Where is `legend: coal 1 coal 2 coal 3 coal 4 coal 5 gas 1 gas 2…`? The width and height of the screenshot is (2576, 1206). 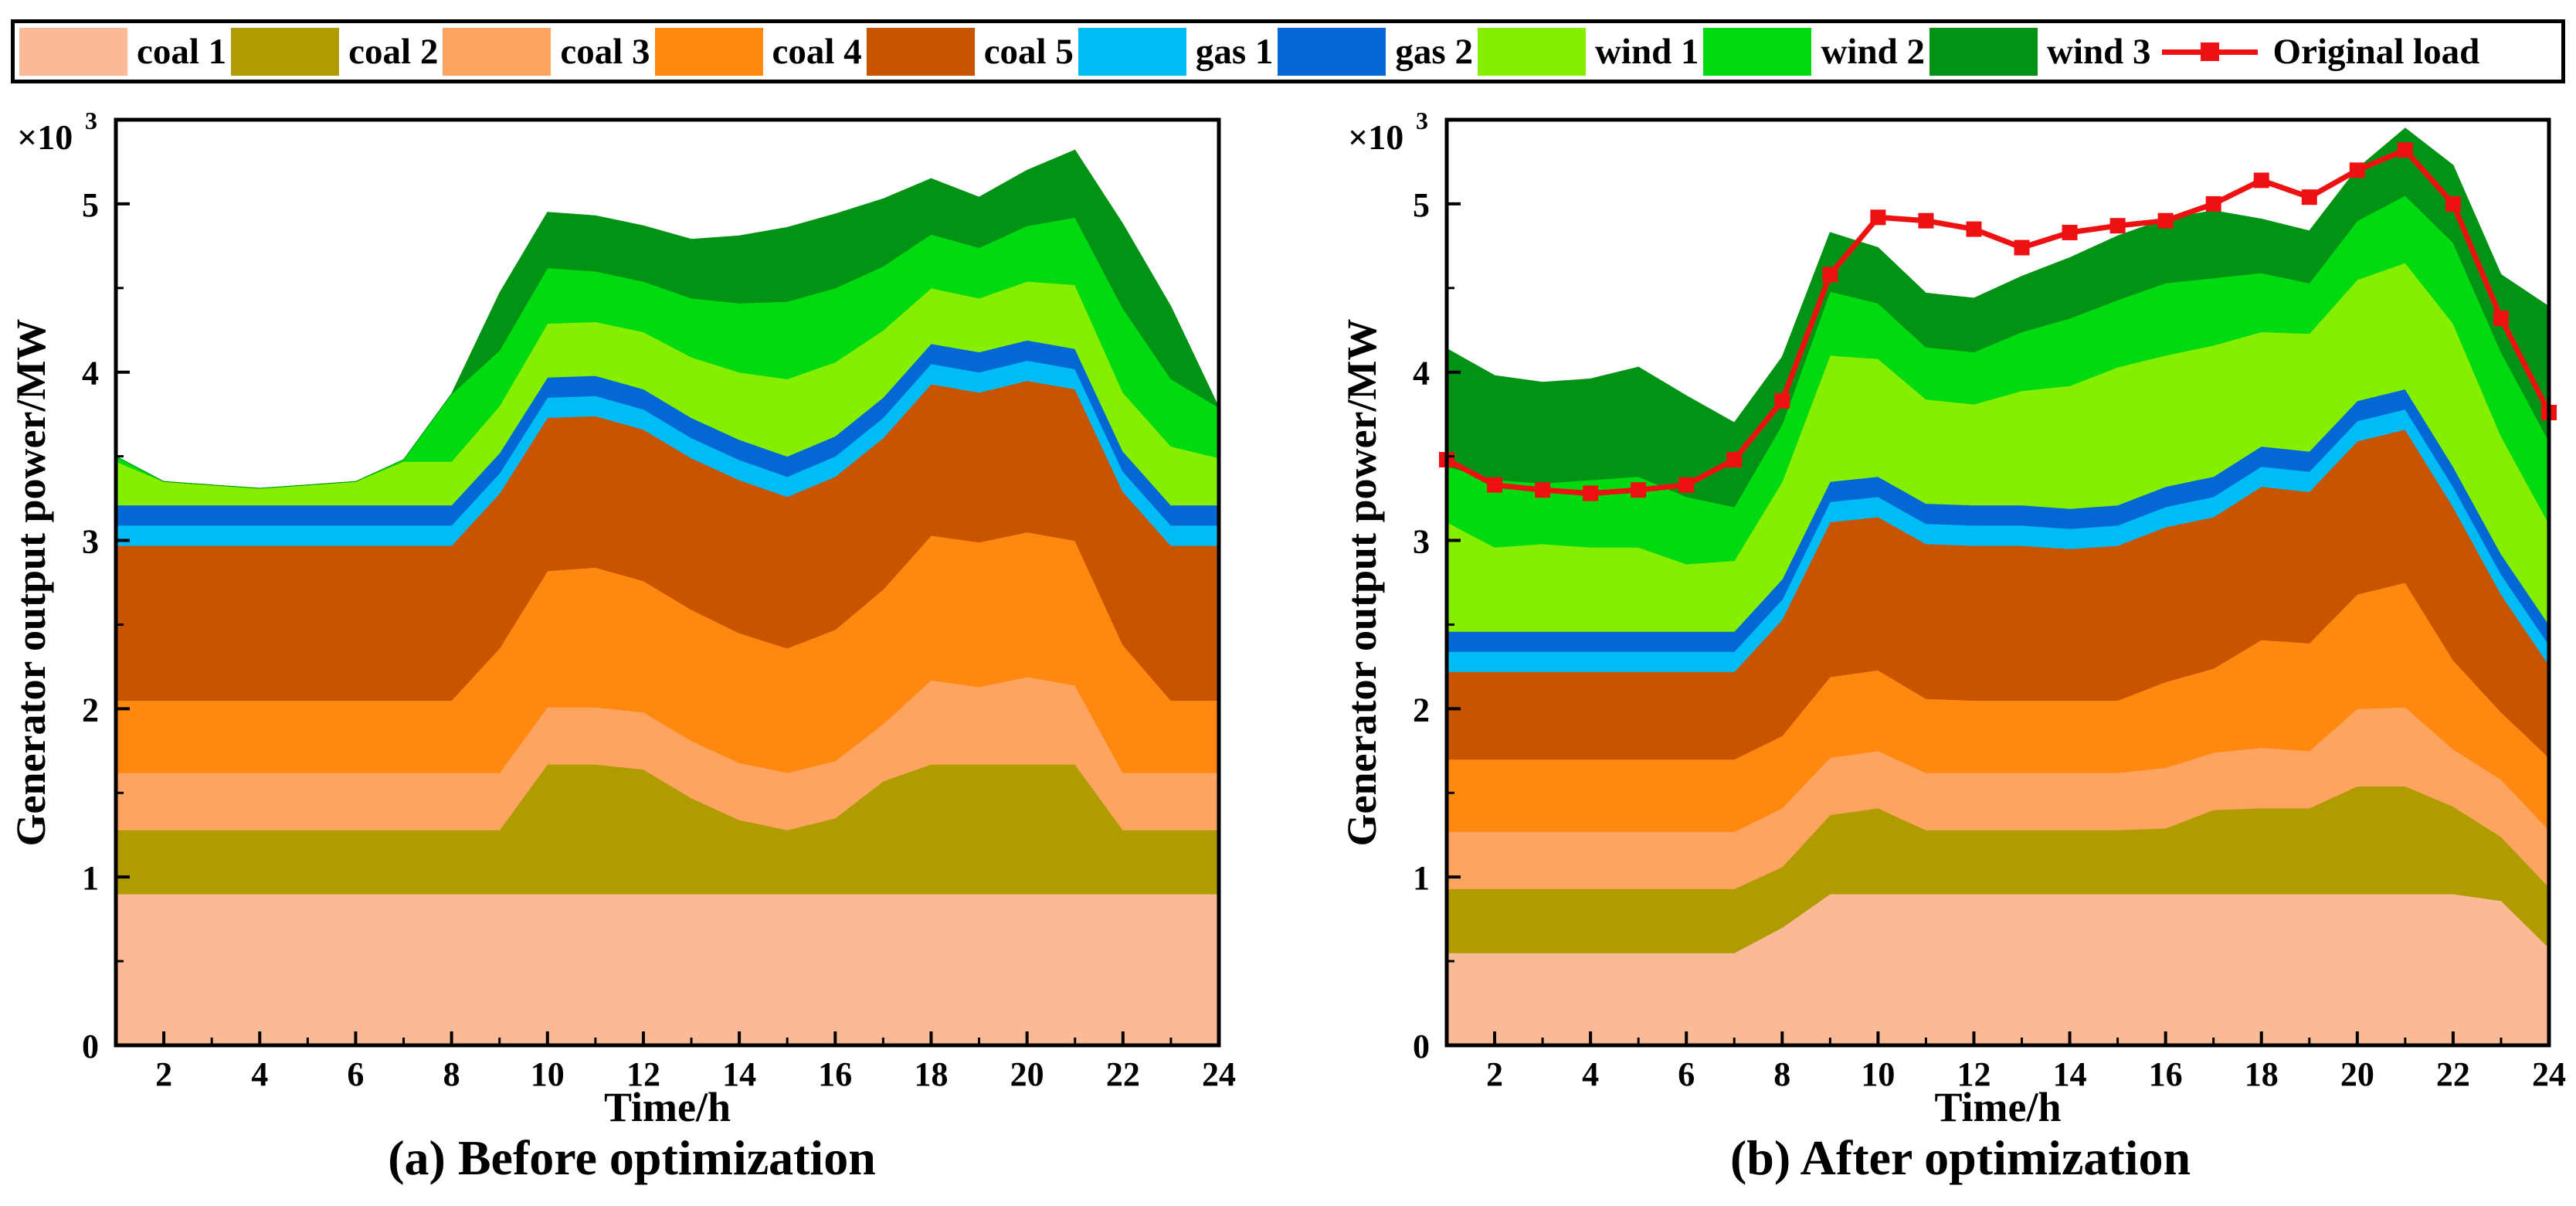 legend: coal 1 coal 2 coal 3 coal 4 coal 5 gas 1 gas 2… is located at coordinates (1288, 51).